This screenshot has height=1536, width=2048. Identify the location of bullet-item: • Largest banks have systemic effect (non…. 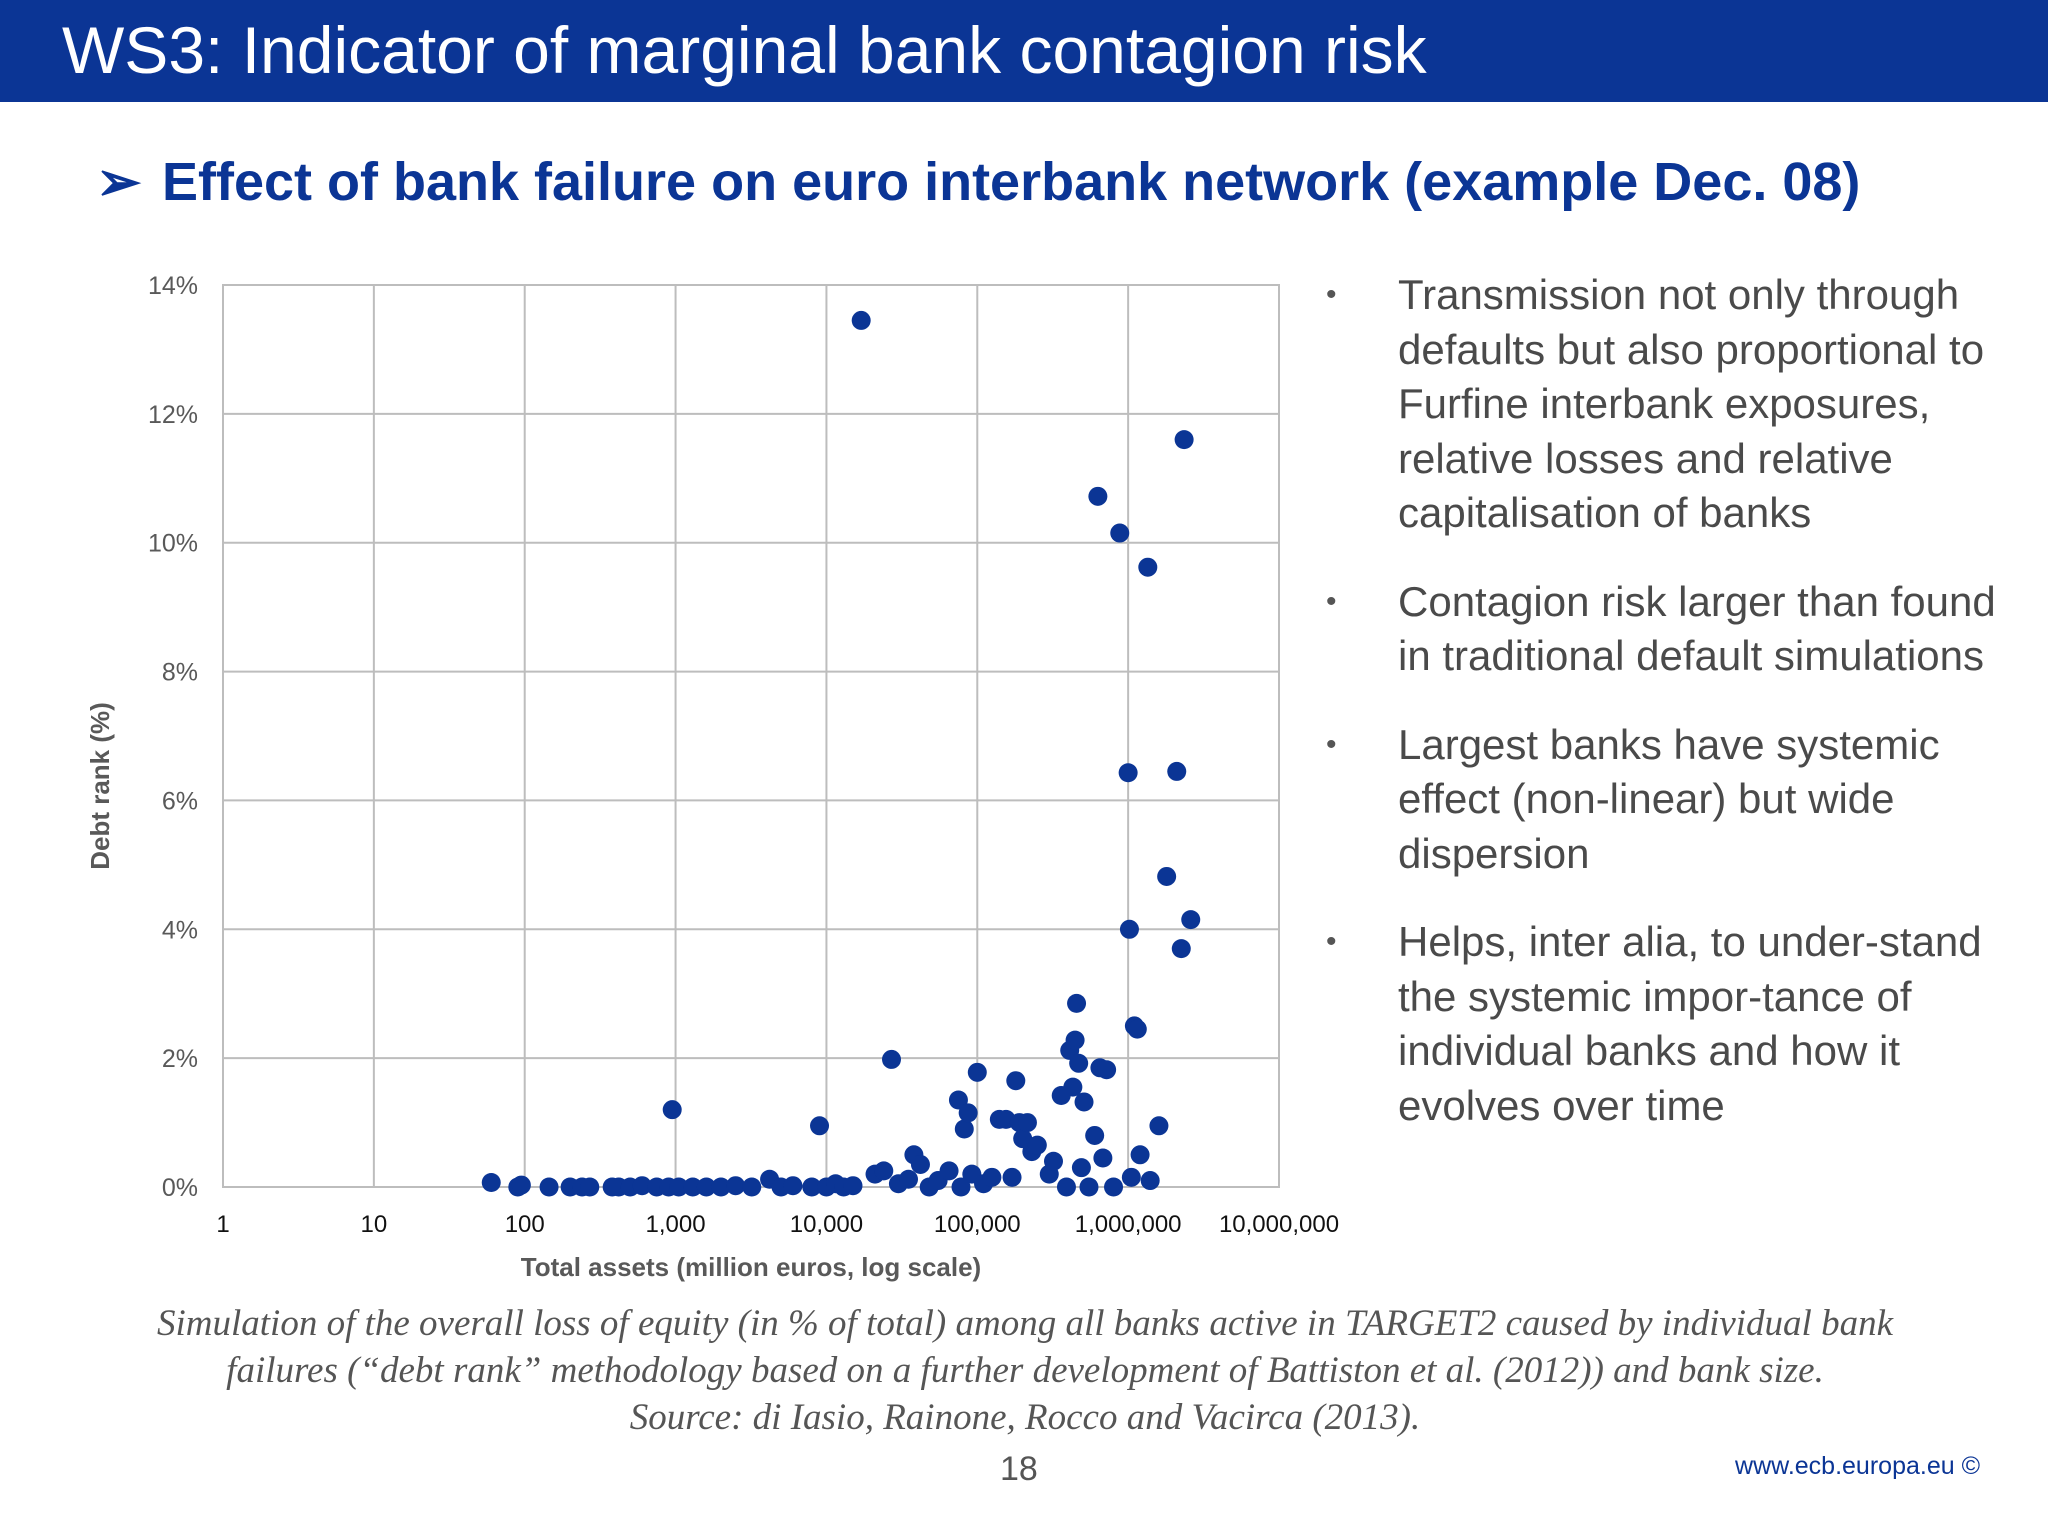
(1680, 800).